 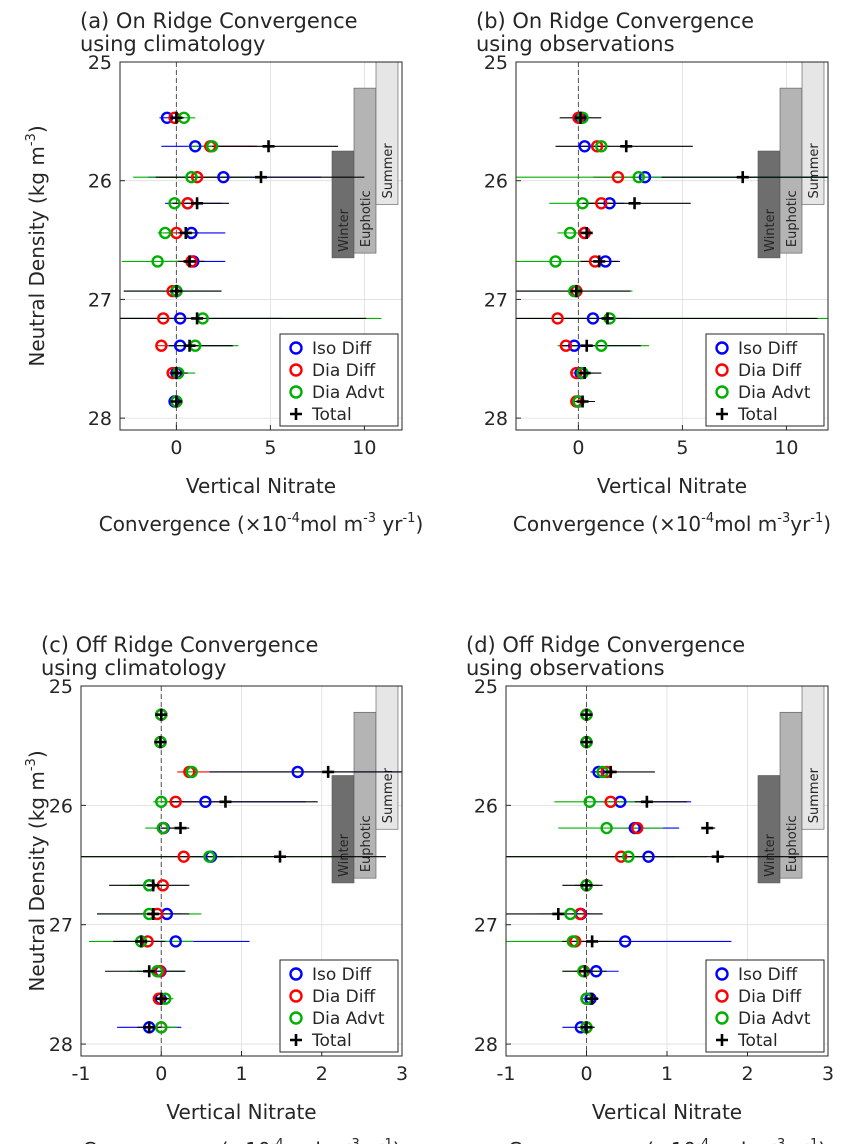 What do you see at coordinates (745, 524) in the screenshot?
I see `text-span: mol m` at bounding box center [745, 524].